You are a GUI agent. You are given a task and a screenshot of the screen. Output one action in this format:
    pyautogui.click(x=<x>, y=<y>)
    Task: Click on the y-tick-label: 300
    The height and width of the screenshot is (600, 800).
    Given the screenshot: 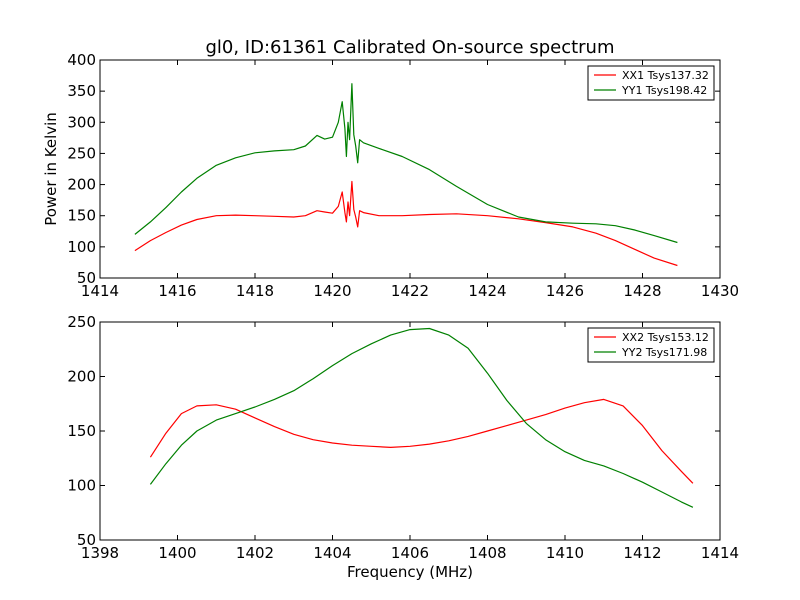 What is the action you would take?
    pyautogui.click(x=81, y=122)
    